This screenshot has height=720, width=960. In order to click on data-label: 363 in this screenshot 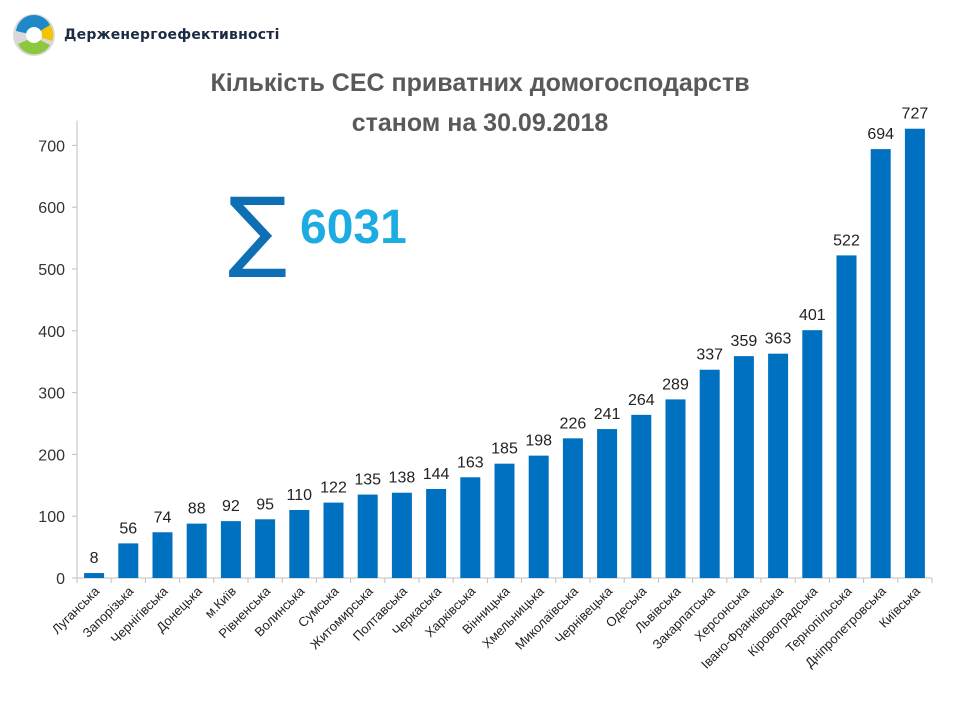, I will do `click(778, 339)`.